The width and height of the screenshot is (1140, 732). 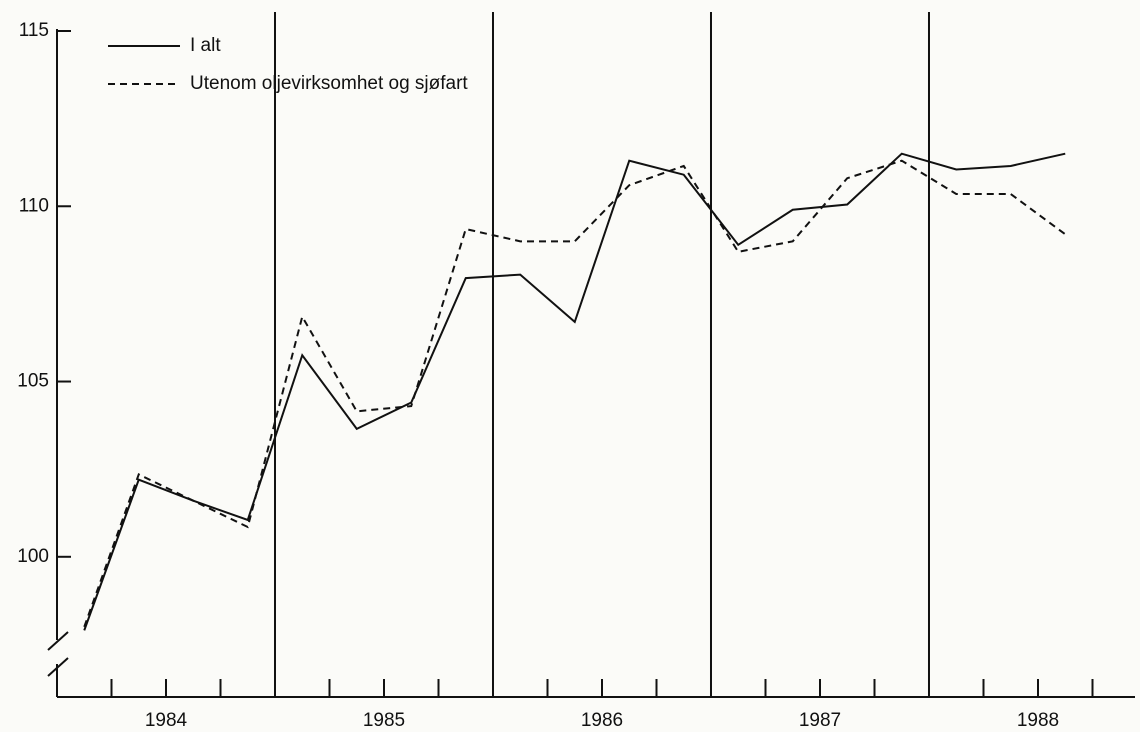 I want to click on x-tick-label: 1987, so click(x=820, y=720).